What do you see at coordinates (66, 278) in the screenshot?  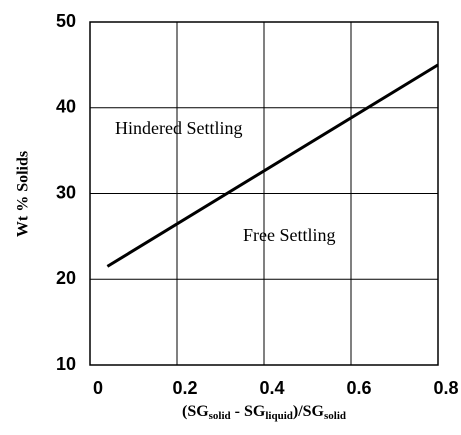 I see `y-tick-label: 20` at bounding box center [66, 278].